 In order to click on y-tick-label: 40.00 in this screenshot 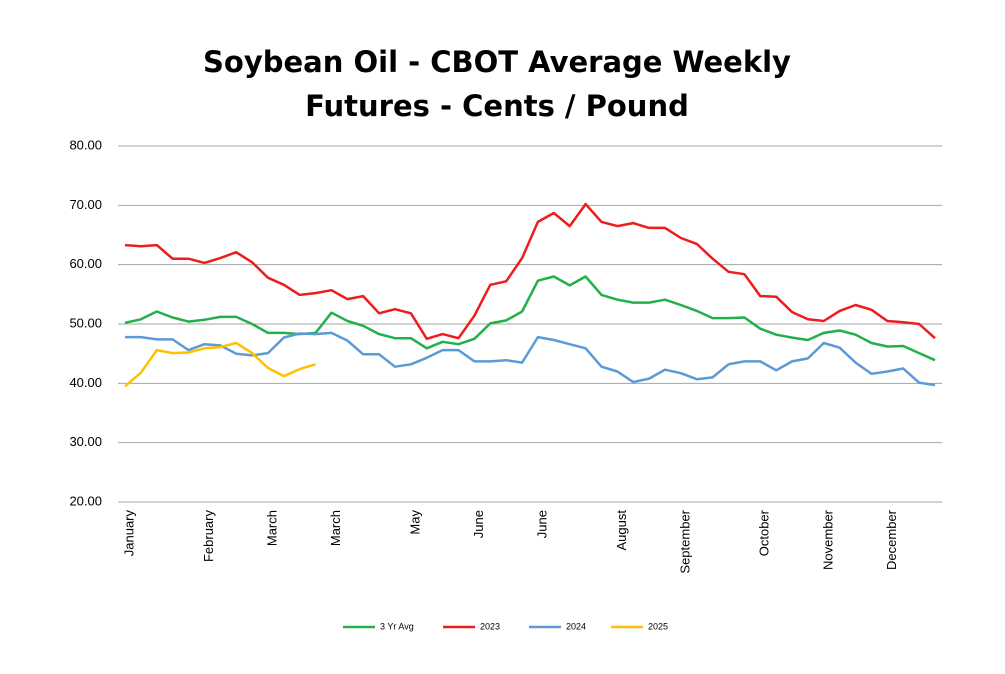, I will do `click(85, 382)`.